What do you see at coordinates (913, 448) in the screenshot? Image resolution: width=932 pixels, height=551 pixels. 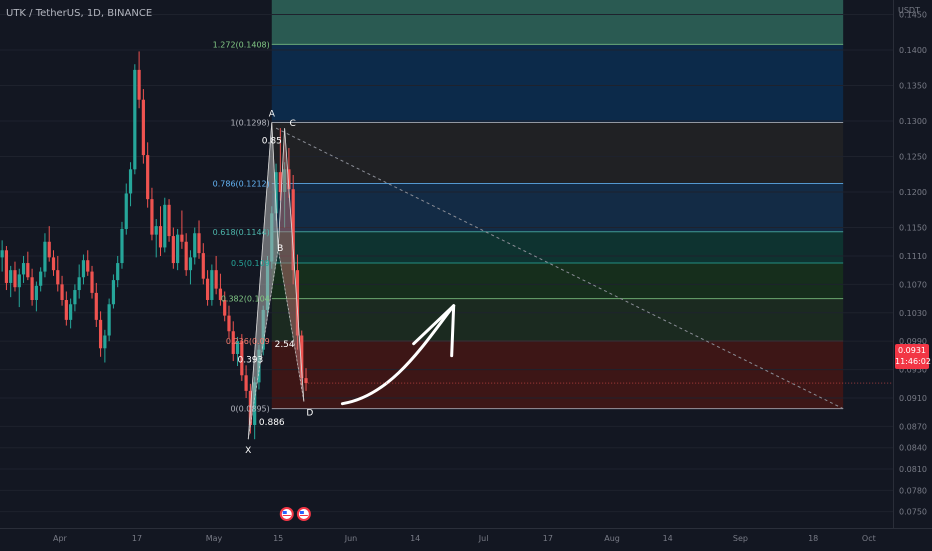 I see `price-tick-label: 0.0840` at bounding box center [913, 448].